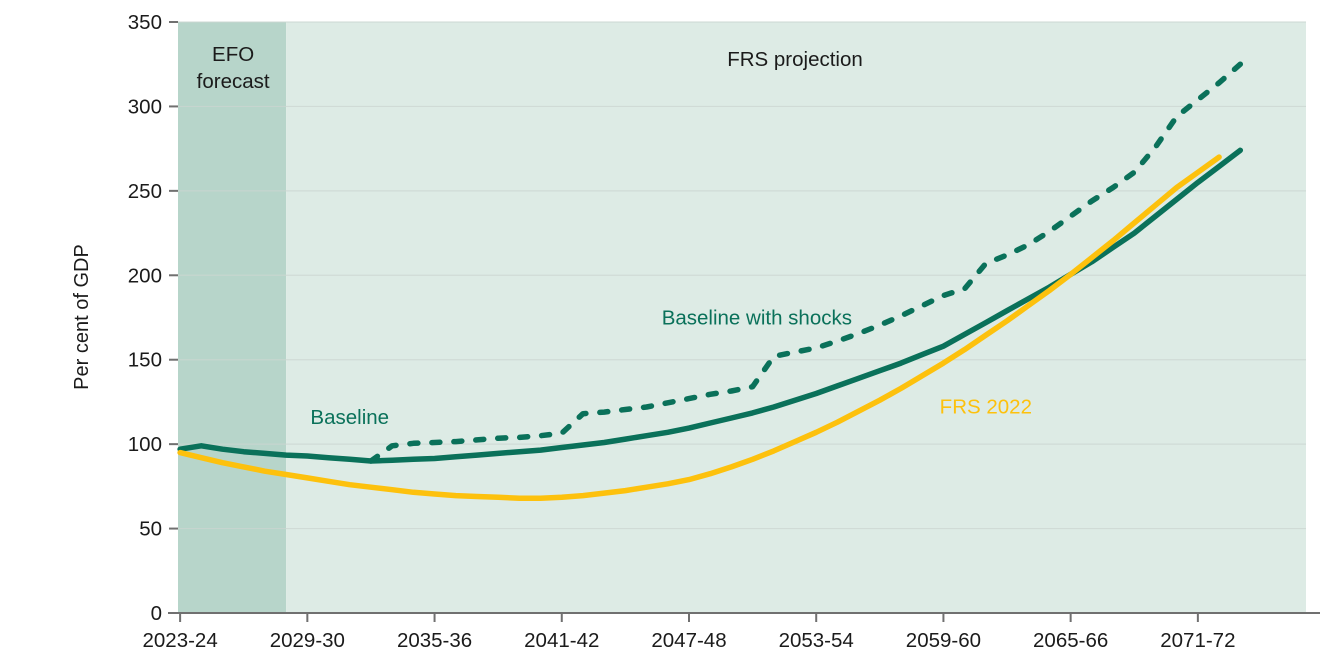 This screenshot has height=662, width=1324. I want to click on annotation-frs-projection: FRS projection, so click(795, 59).